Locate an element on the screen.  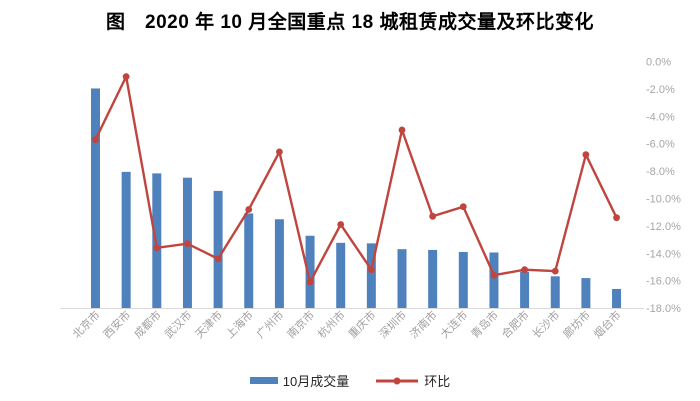
x-axis-category-label: 深圳市 is located at coordinates (392, 324).